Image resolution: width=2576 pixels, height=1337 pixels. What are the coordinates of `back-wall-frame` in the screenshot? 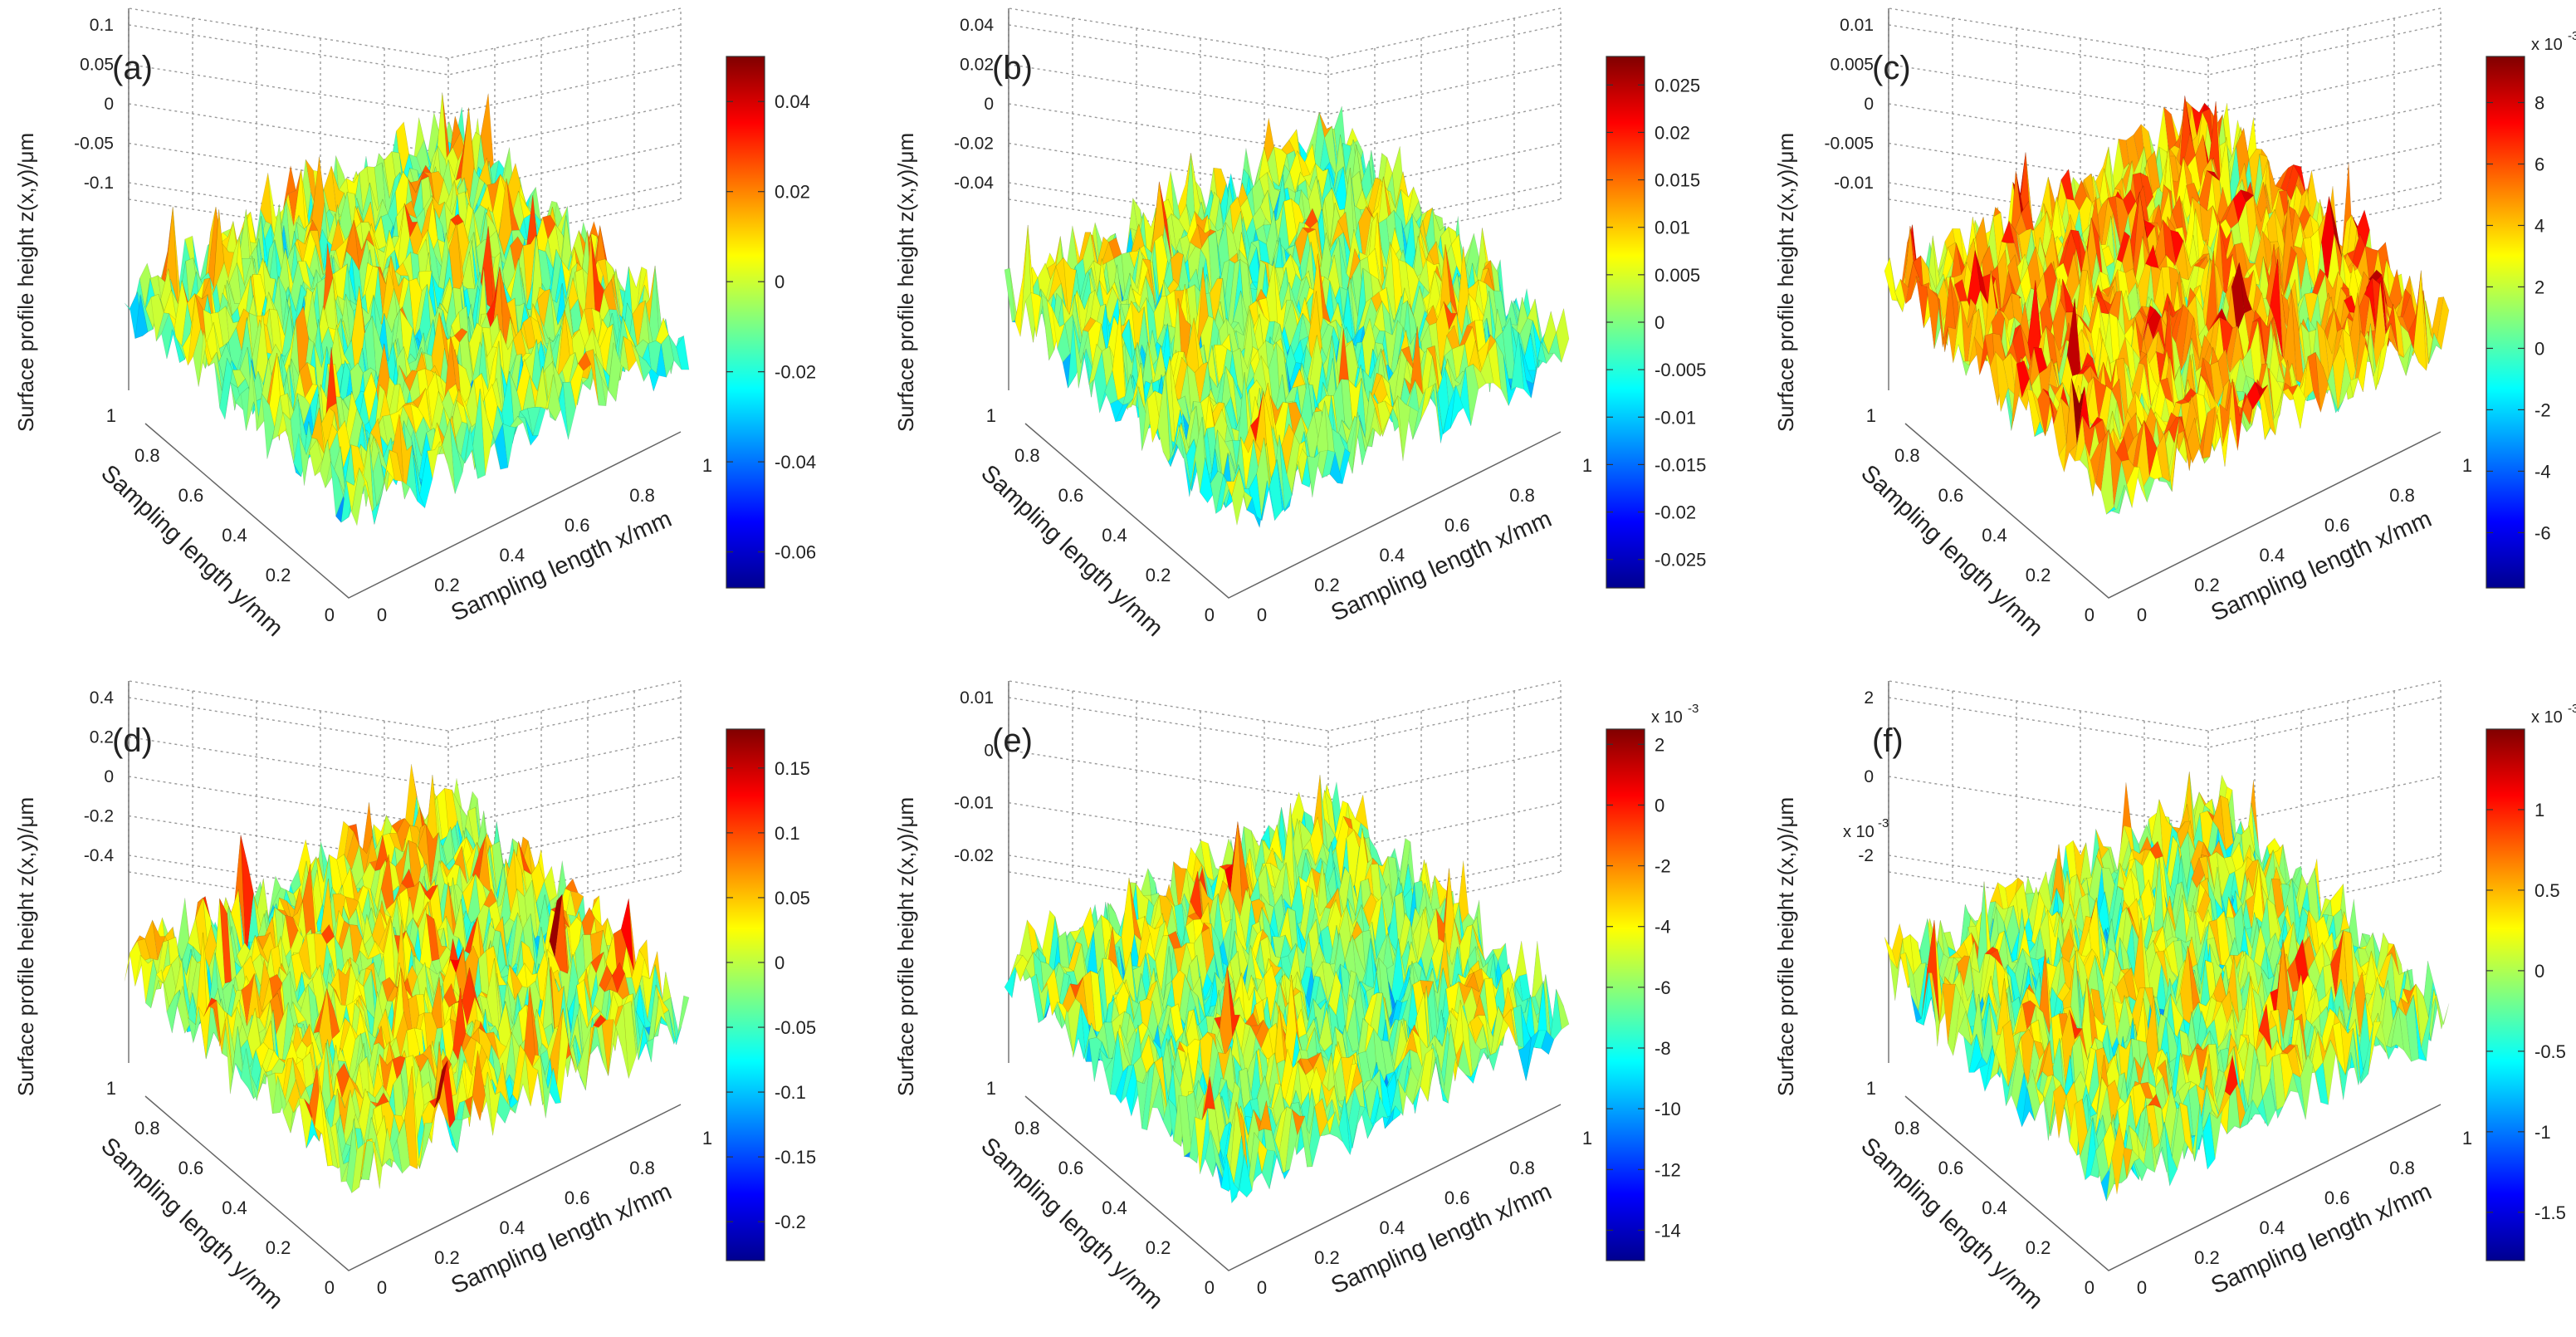 It's located at (405, 103).